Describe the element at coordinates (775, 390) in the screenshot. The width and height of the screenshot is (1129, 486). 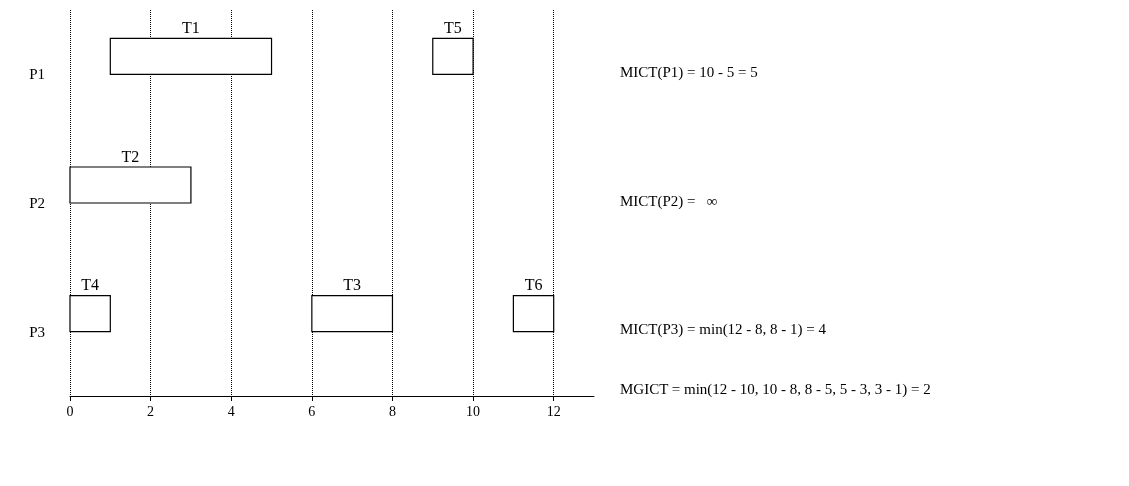
I see `text: MGICT = min(12 - 10, 10 - 8, 8 - 5, 5 - 3, 3 - 1) = 2` at that location.